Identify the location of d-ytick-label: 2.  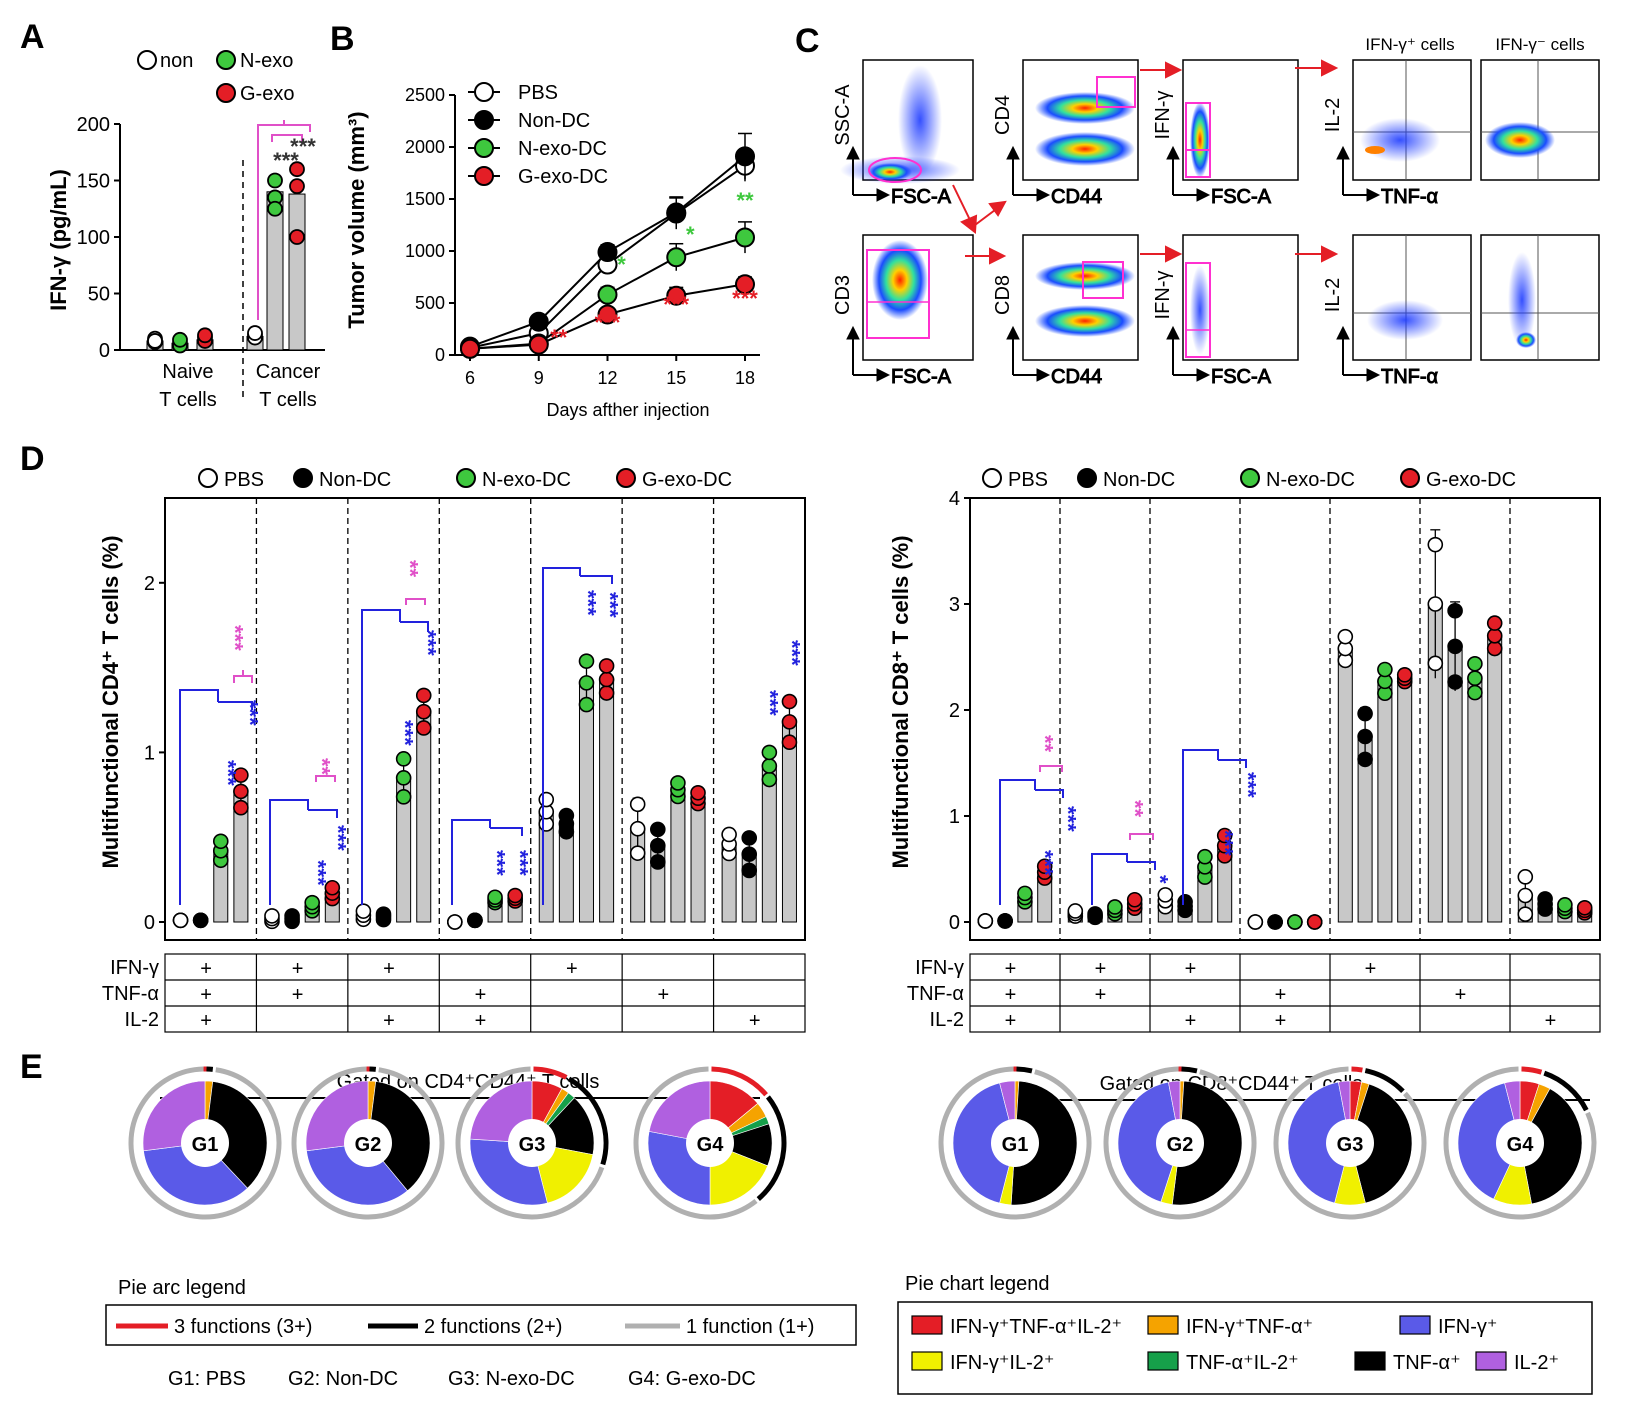
(954, 711).